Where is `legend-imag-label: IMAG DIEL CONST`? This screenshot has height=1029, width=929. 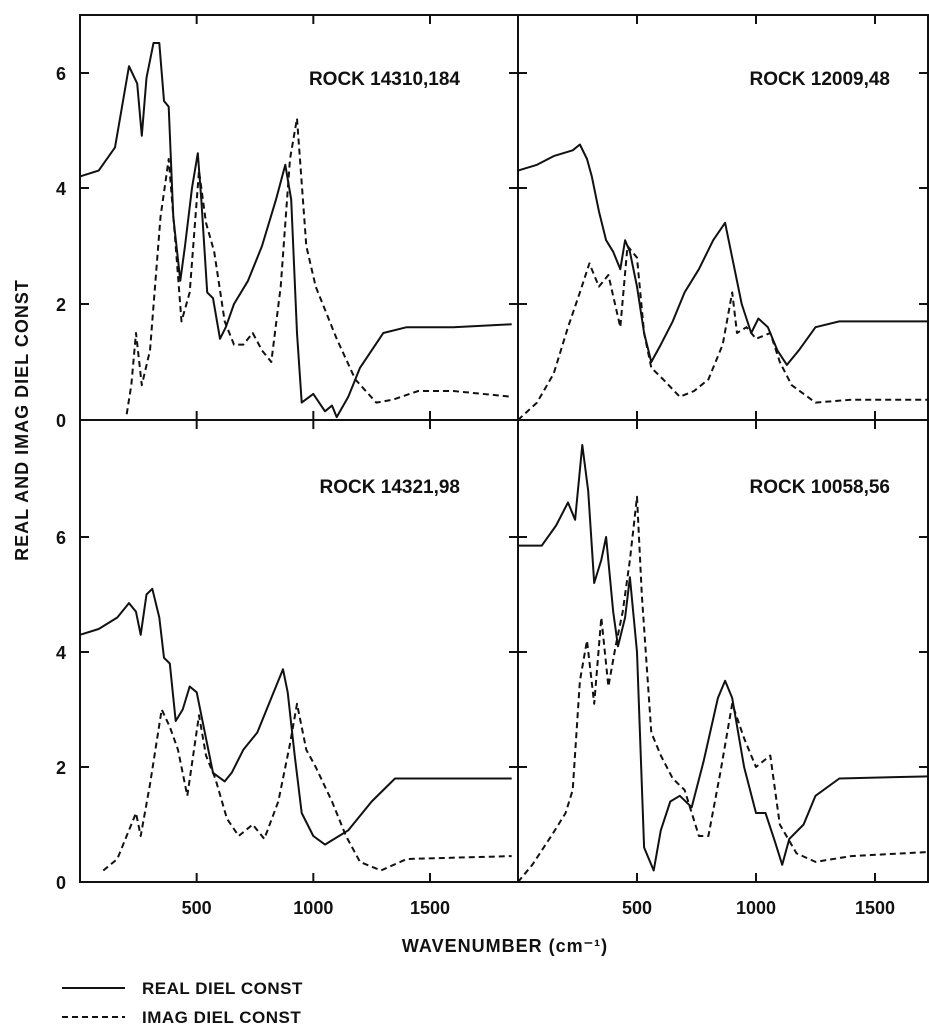 legend-imag-label: IMAG DIEL CONST is located at coordinates (221, 1017).